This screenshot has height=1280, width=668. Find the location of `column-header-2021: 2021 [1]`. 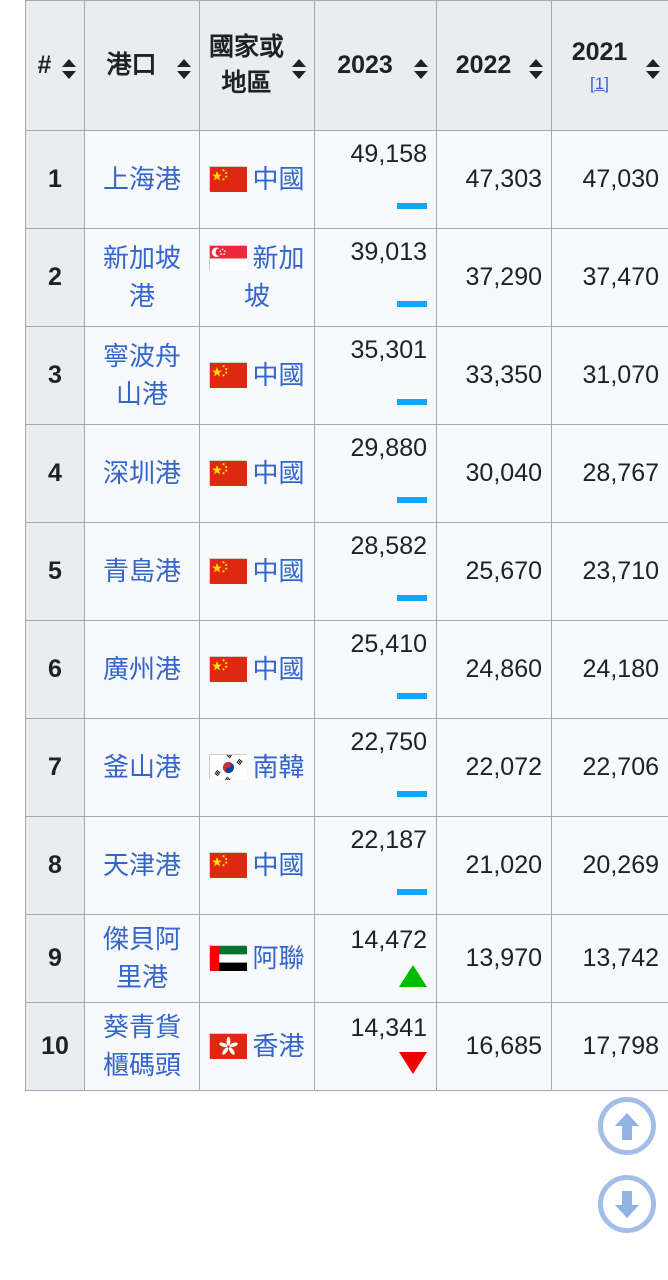

column-header-2021: 2021 [1] is located at coordinates (609, 65).